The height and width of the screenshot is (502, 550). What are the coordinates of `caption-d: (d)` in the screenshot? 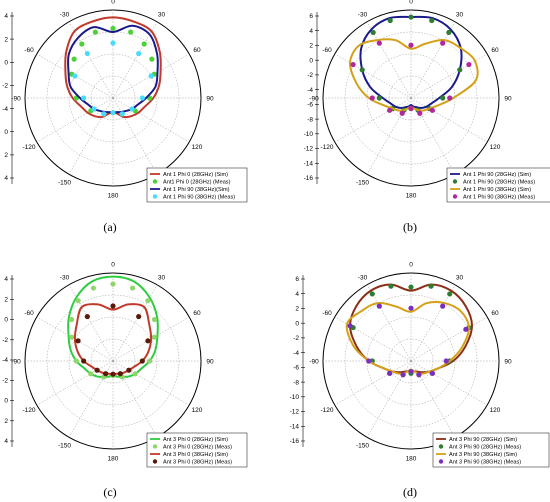 It's located at (410, 492).